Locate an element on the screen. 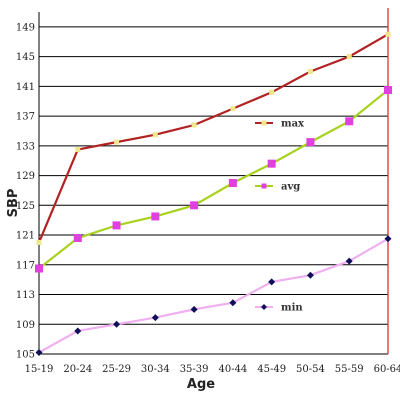 This screenshot has height=400, width=400. x-tick-label: 50-54 is located at coordinates (310, 369).